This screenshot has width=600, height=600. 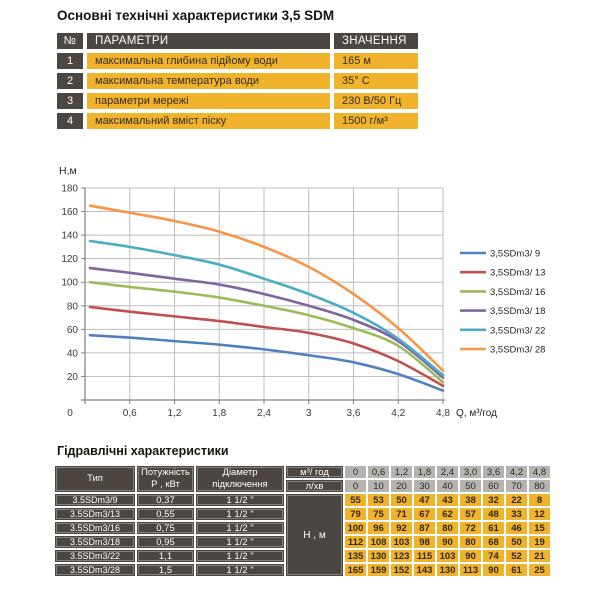 I want to click on head-value: 43, so click(x=447, y=500).